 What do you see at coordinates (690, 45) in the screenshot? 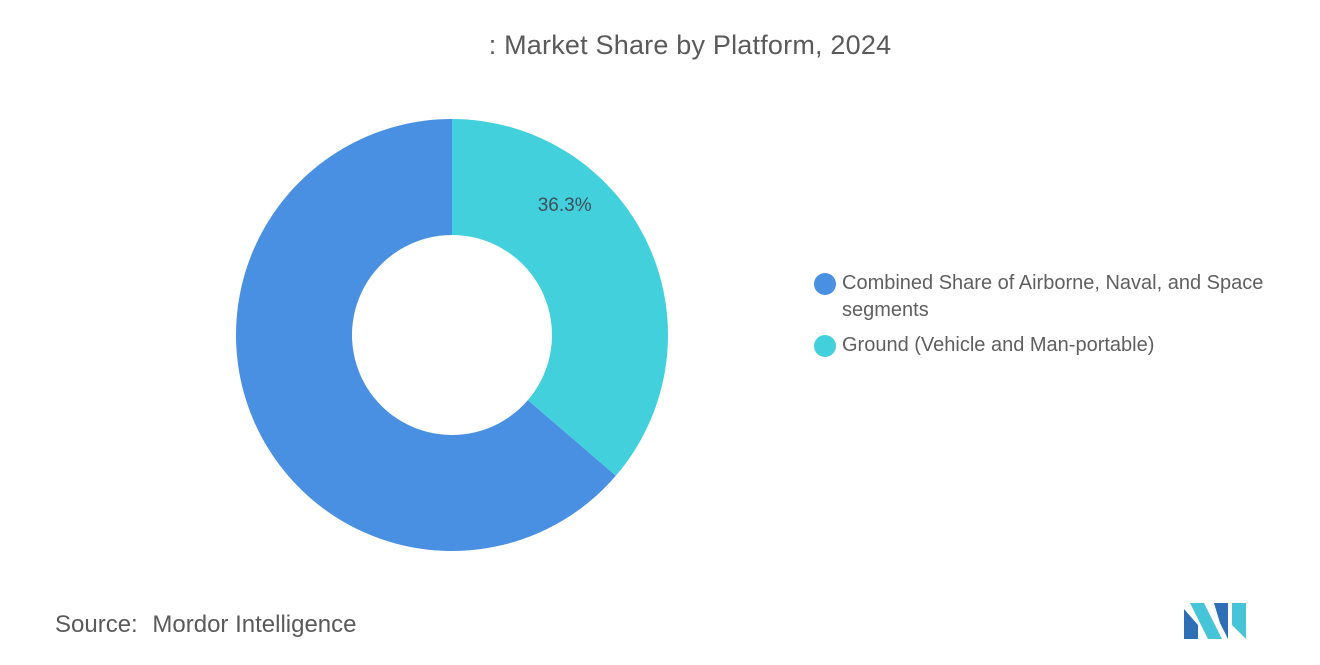
I see `chart-title: : Market Share by Platform, 2024` at bounding box center [690, 45].